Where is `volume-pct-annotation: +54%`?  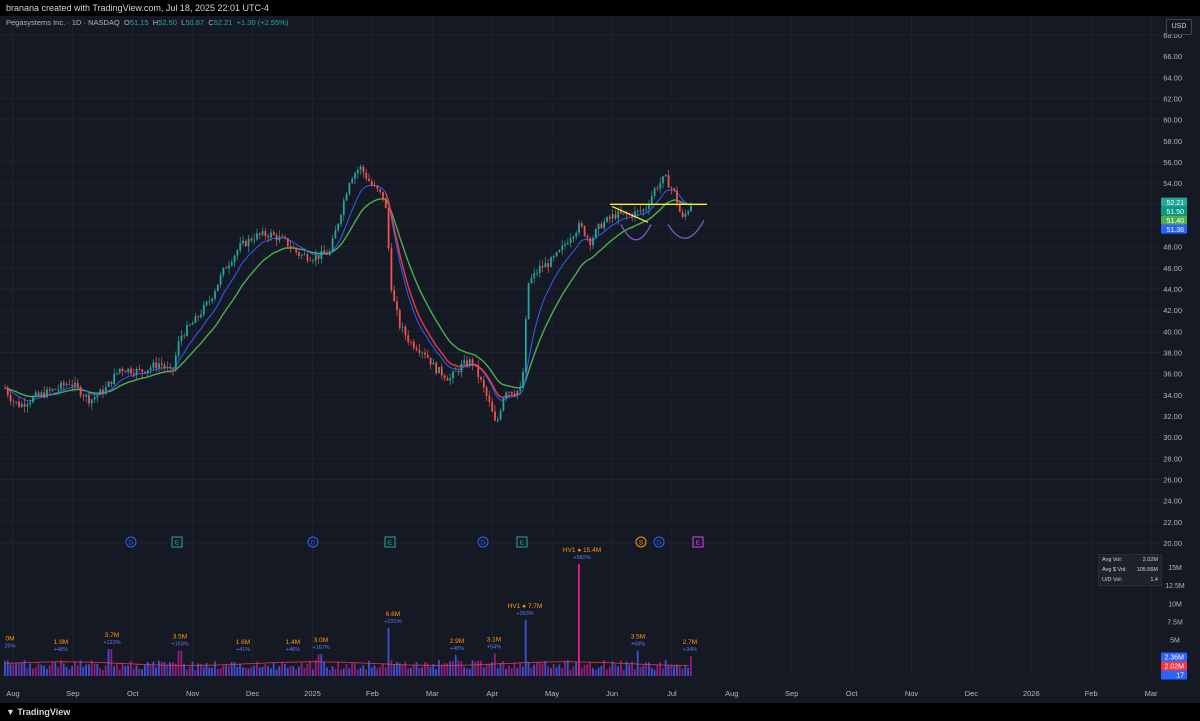 volume-pct-annotation: +54% is located at coordinates (494, 647).